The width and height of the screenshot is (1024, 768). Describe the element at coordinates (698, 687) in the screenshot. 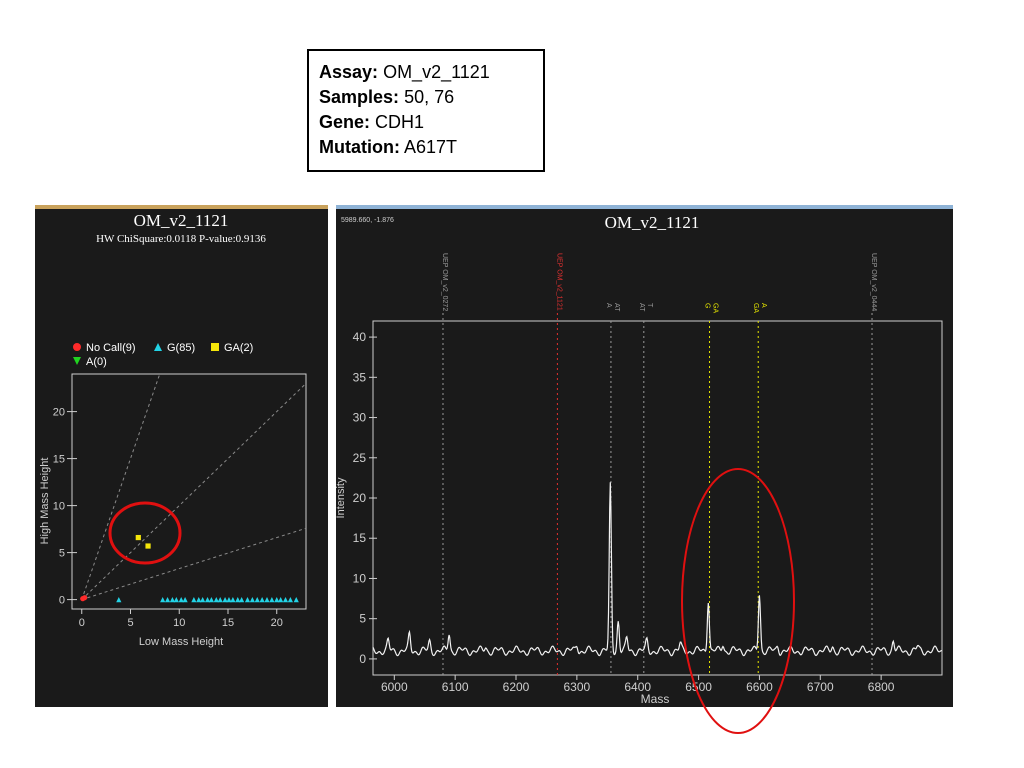

I see `mass-tick-label-6500: 6500` at that location.